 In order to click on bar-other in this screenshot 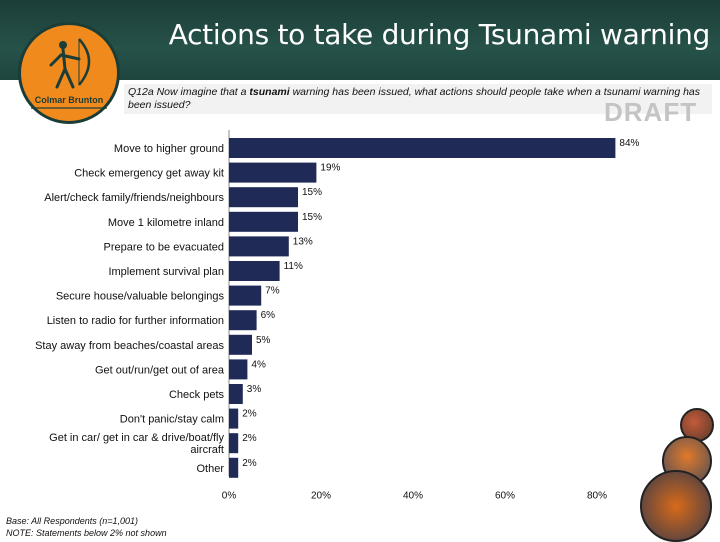, I will do `click(234, 467)`.